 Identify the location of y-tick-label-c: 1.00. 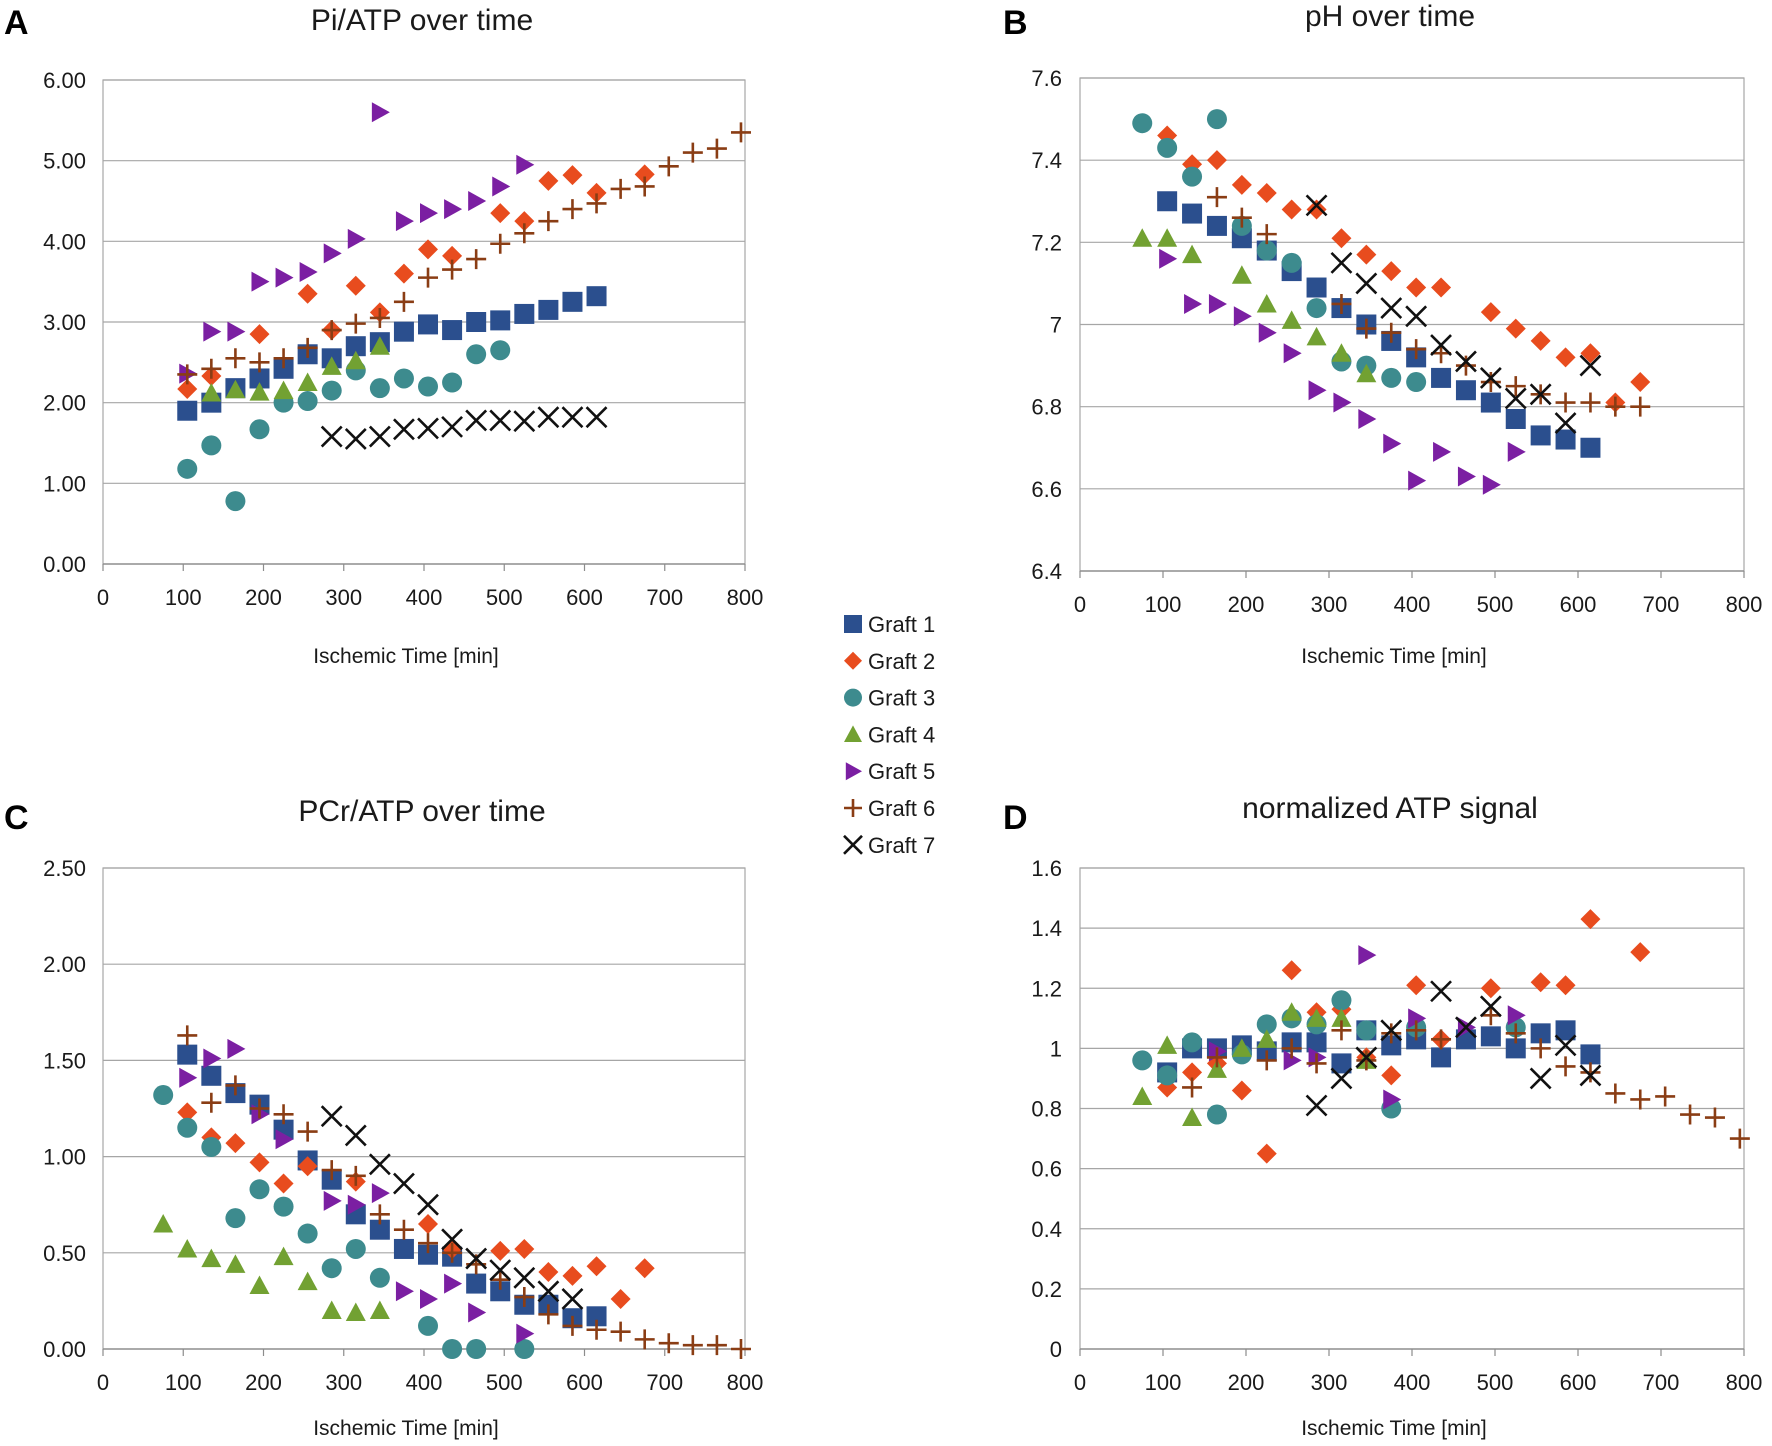
(64, 1157).